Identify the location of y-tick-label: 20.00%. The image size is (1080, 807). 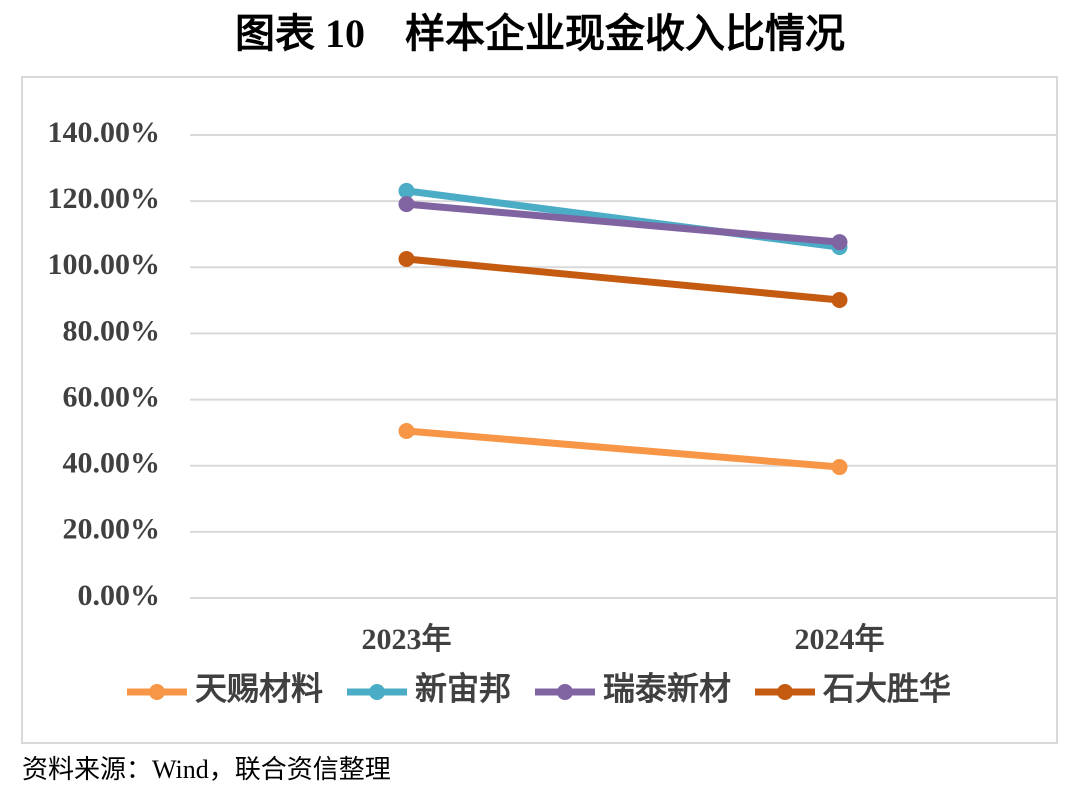
(112, 529).